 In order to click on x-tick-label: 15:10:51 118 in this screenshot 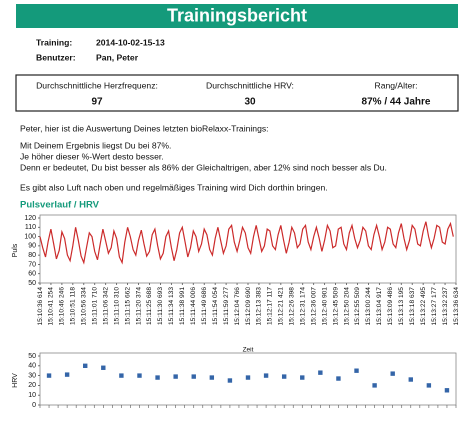, I will do `click(73, 306)`.